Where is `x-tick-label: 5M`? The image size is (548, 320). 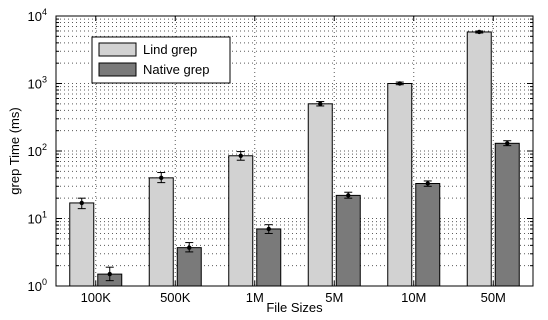
x-tick-label: 5M is located at coordinates (334, 297).